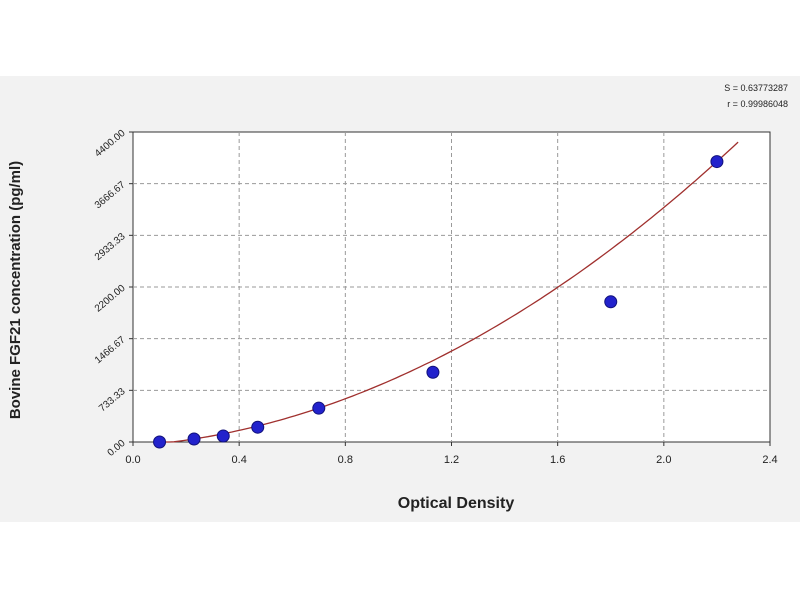 The width and height of the screenshot is (800, 605). Describe the element at coordinates (663, 460) in the screenshot. I see `x-tick-label: 2.0` at that location.